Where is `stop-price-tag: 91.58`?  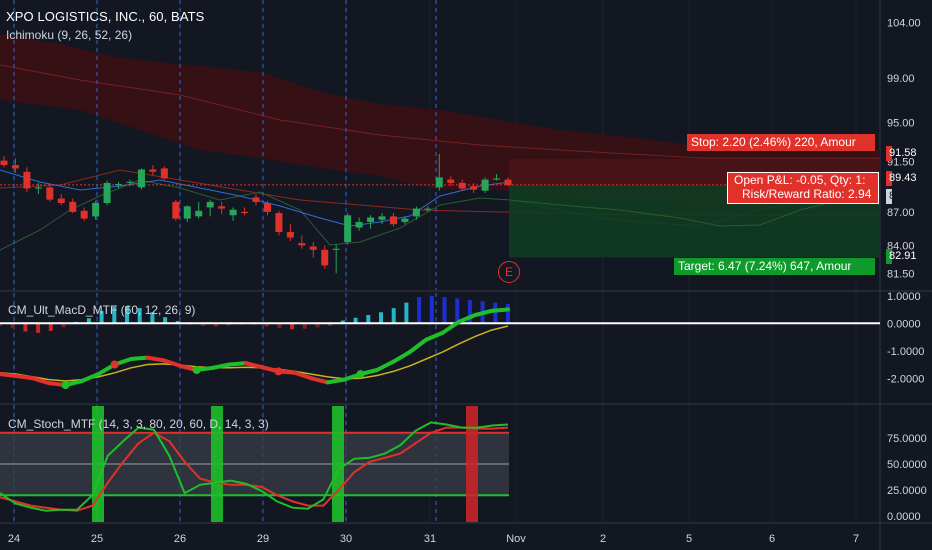
stop-price-tag: 91.58 is located at coordinates (901, 153).